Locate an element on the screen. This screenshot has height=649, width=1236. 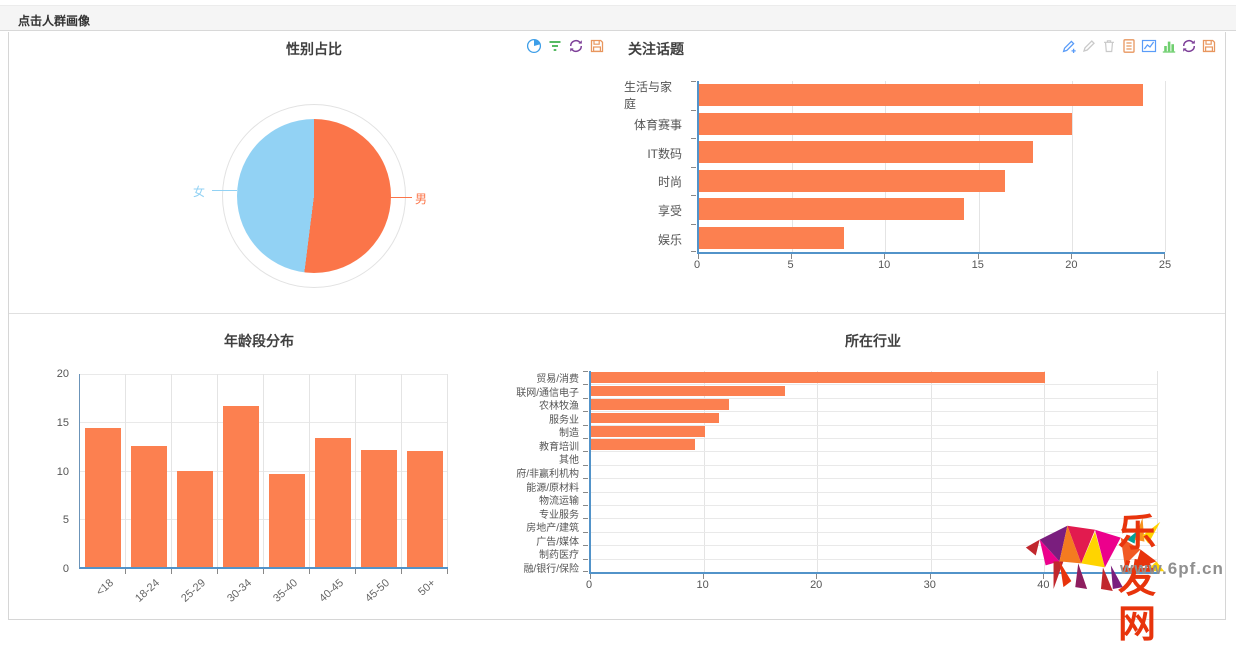
document-icon is located at coordinates (1129, 46).